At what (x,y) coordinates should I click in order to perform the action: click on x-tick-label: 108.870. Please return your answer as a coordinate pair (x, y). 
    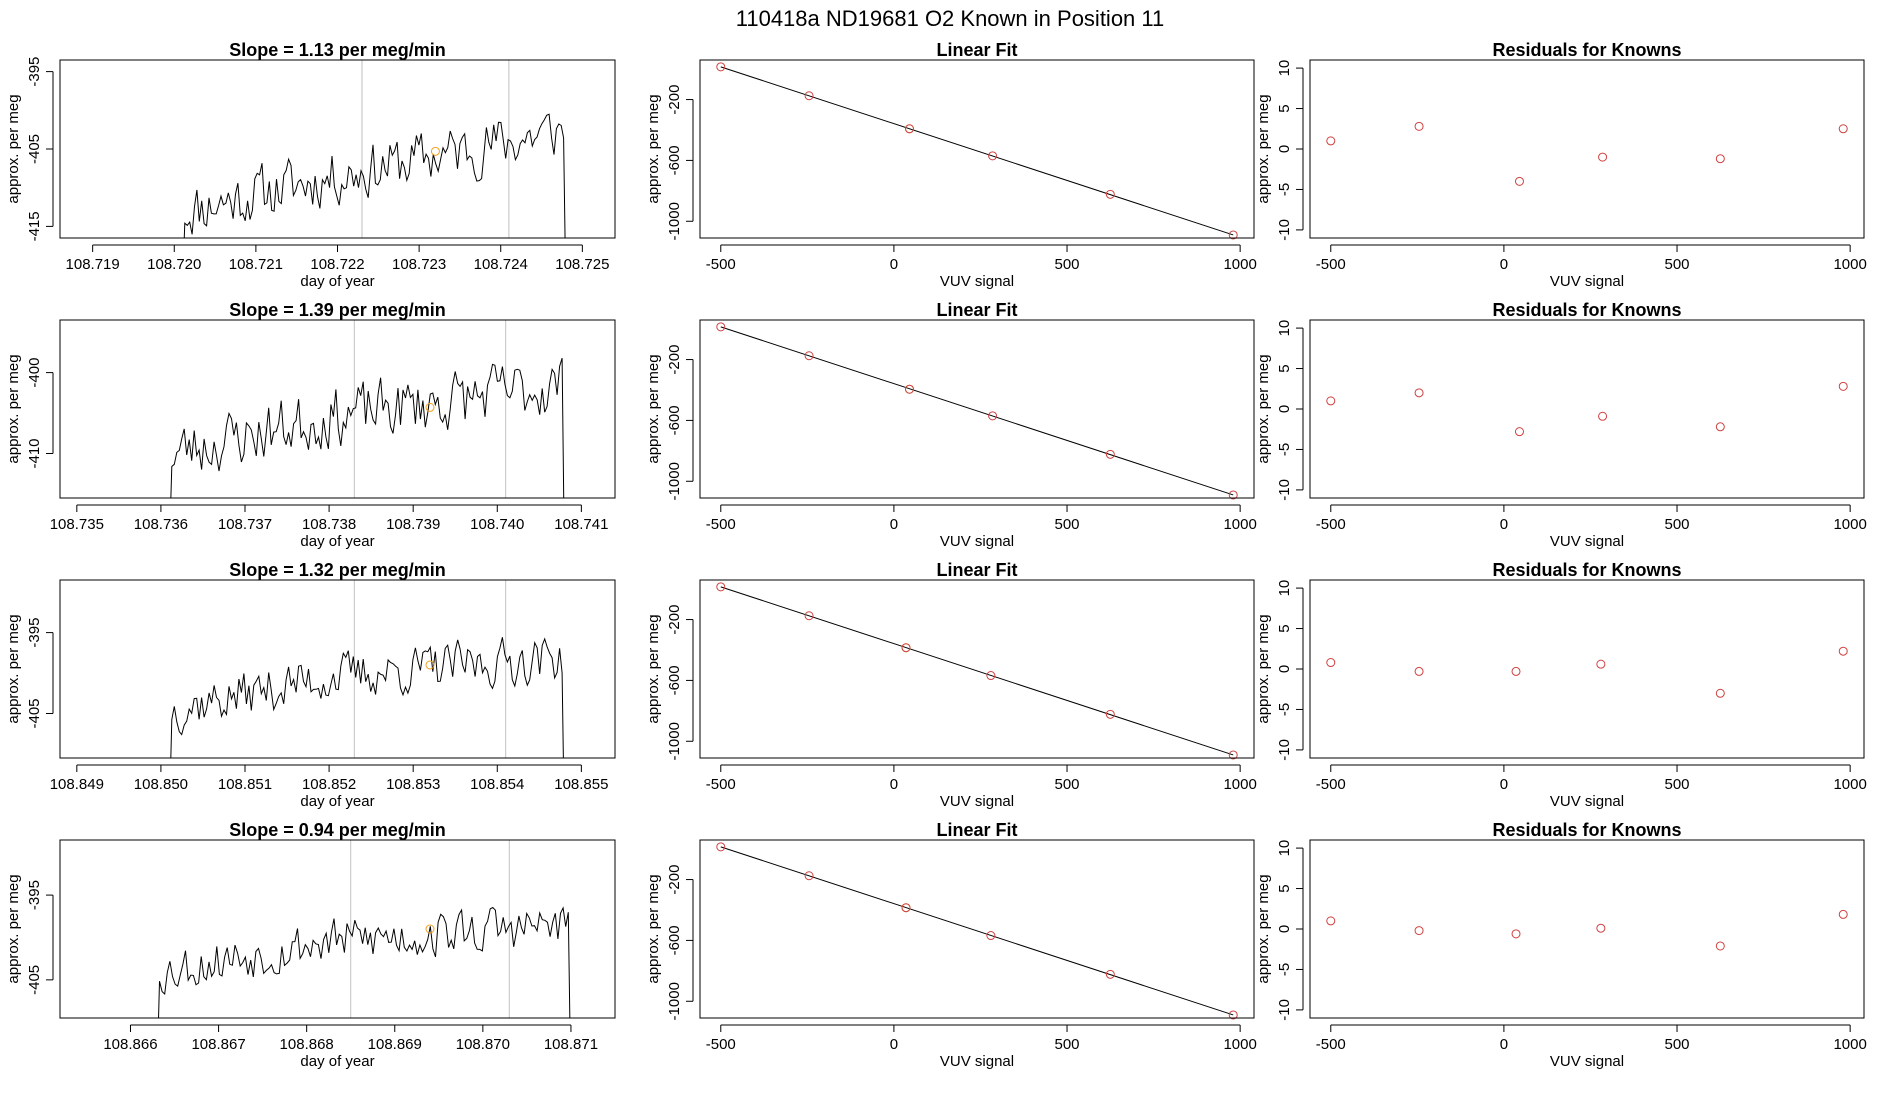
    Looking at the image, I should click on (483, 1044).